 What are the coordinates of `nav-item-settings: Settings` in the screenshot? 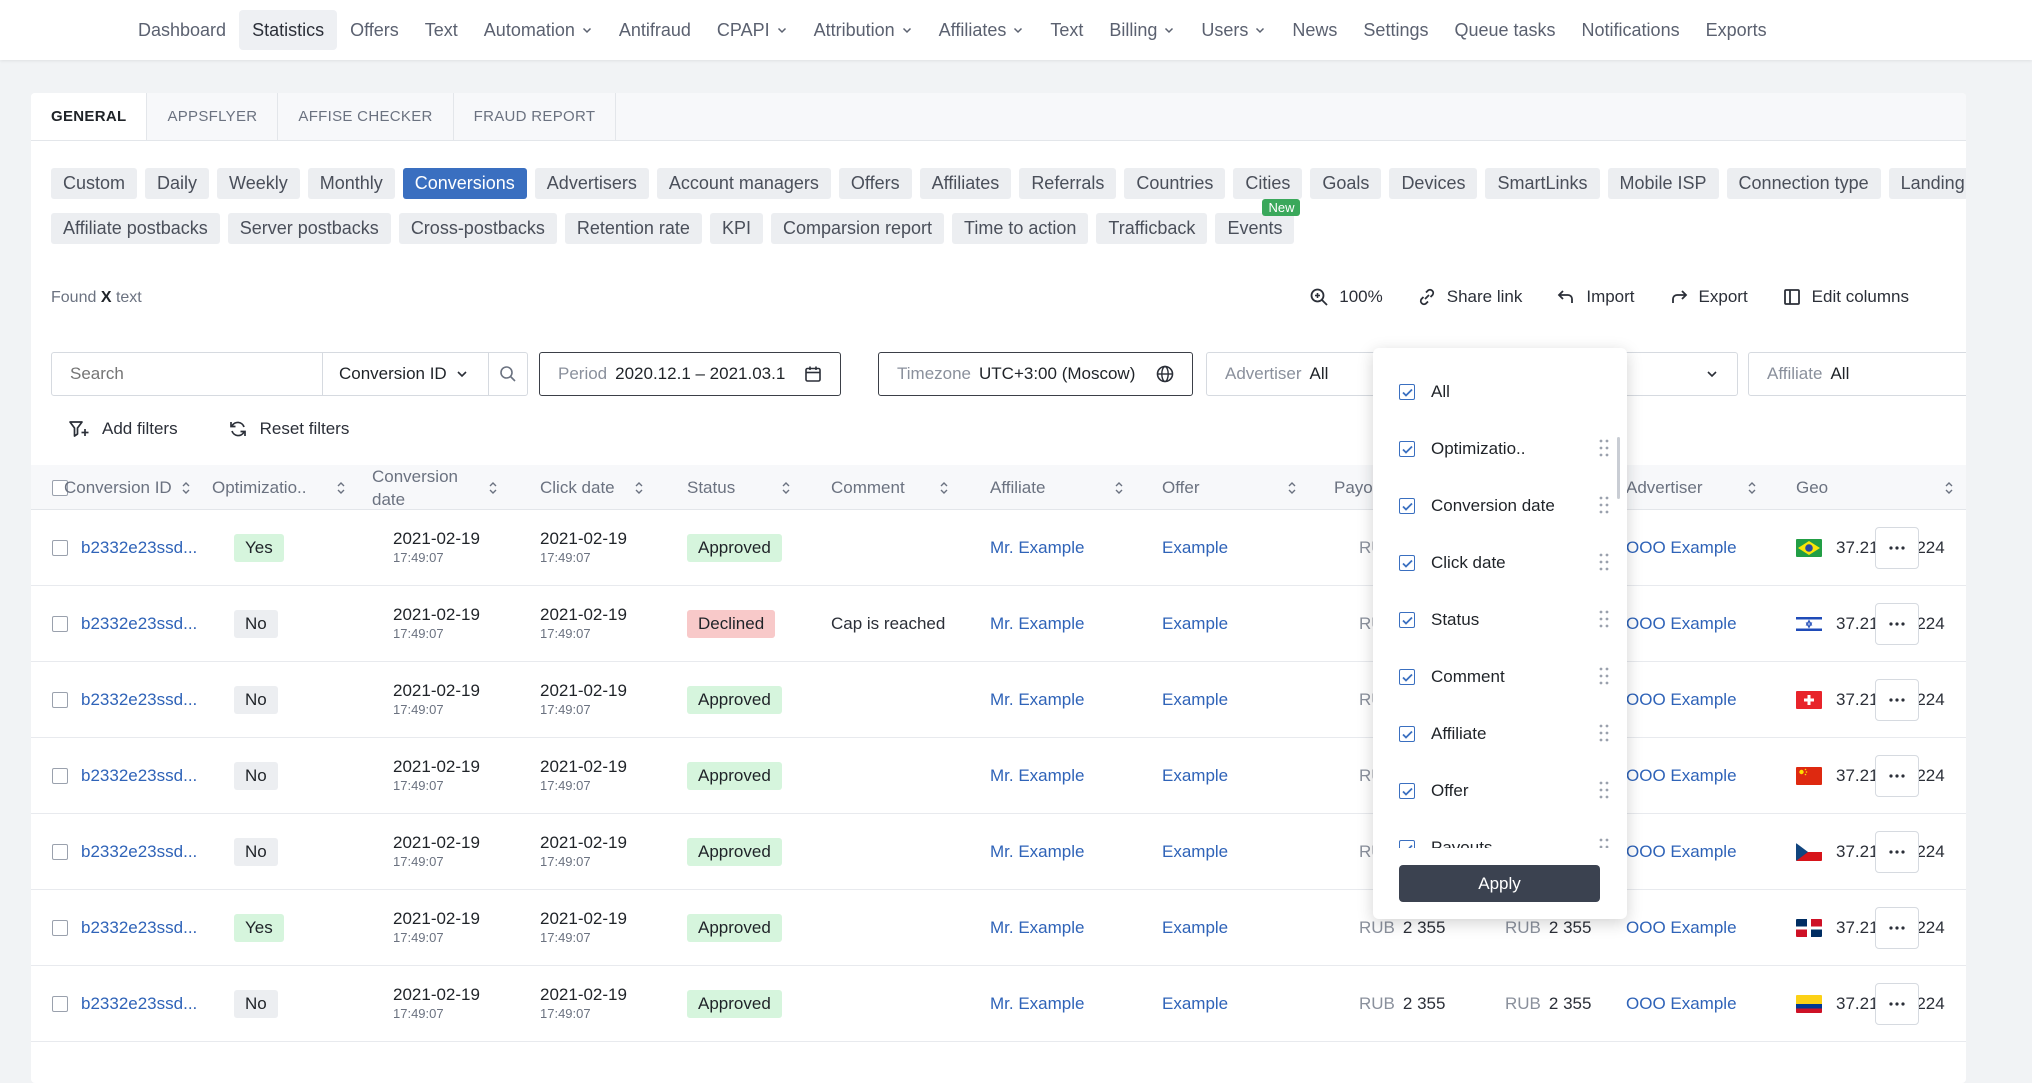 It's located at (1395, 30).